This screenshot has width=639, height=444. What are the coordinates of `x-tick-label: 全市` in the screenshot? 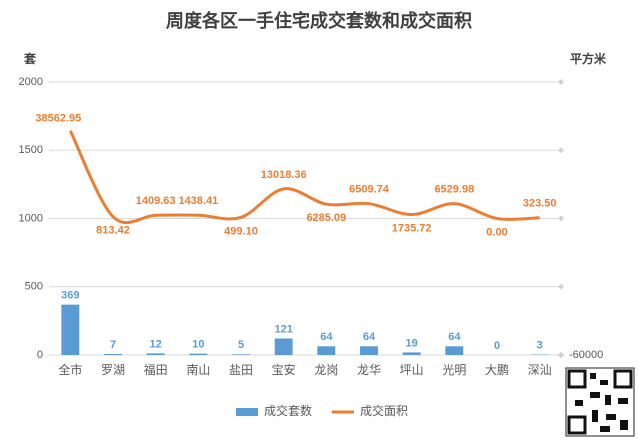 It's located at (70, 369).